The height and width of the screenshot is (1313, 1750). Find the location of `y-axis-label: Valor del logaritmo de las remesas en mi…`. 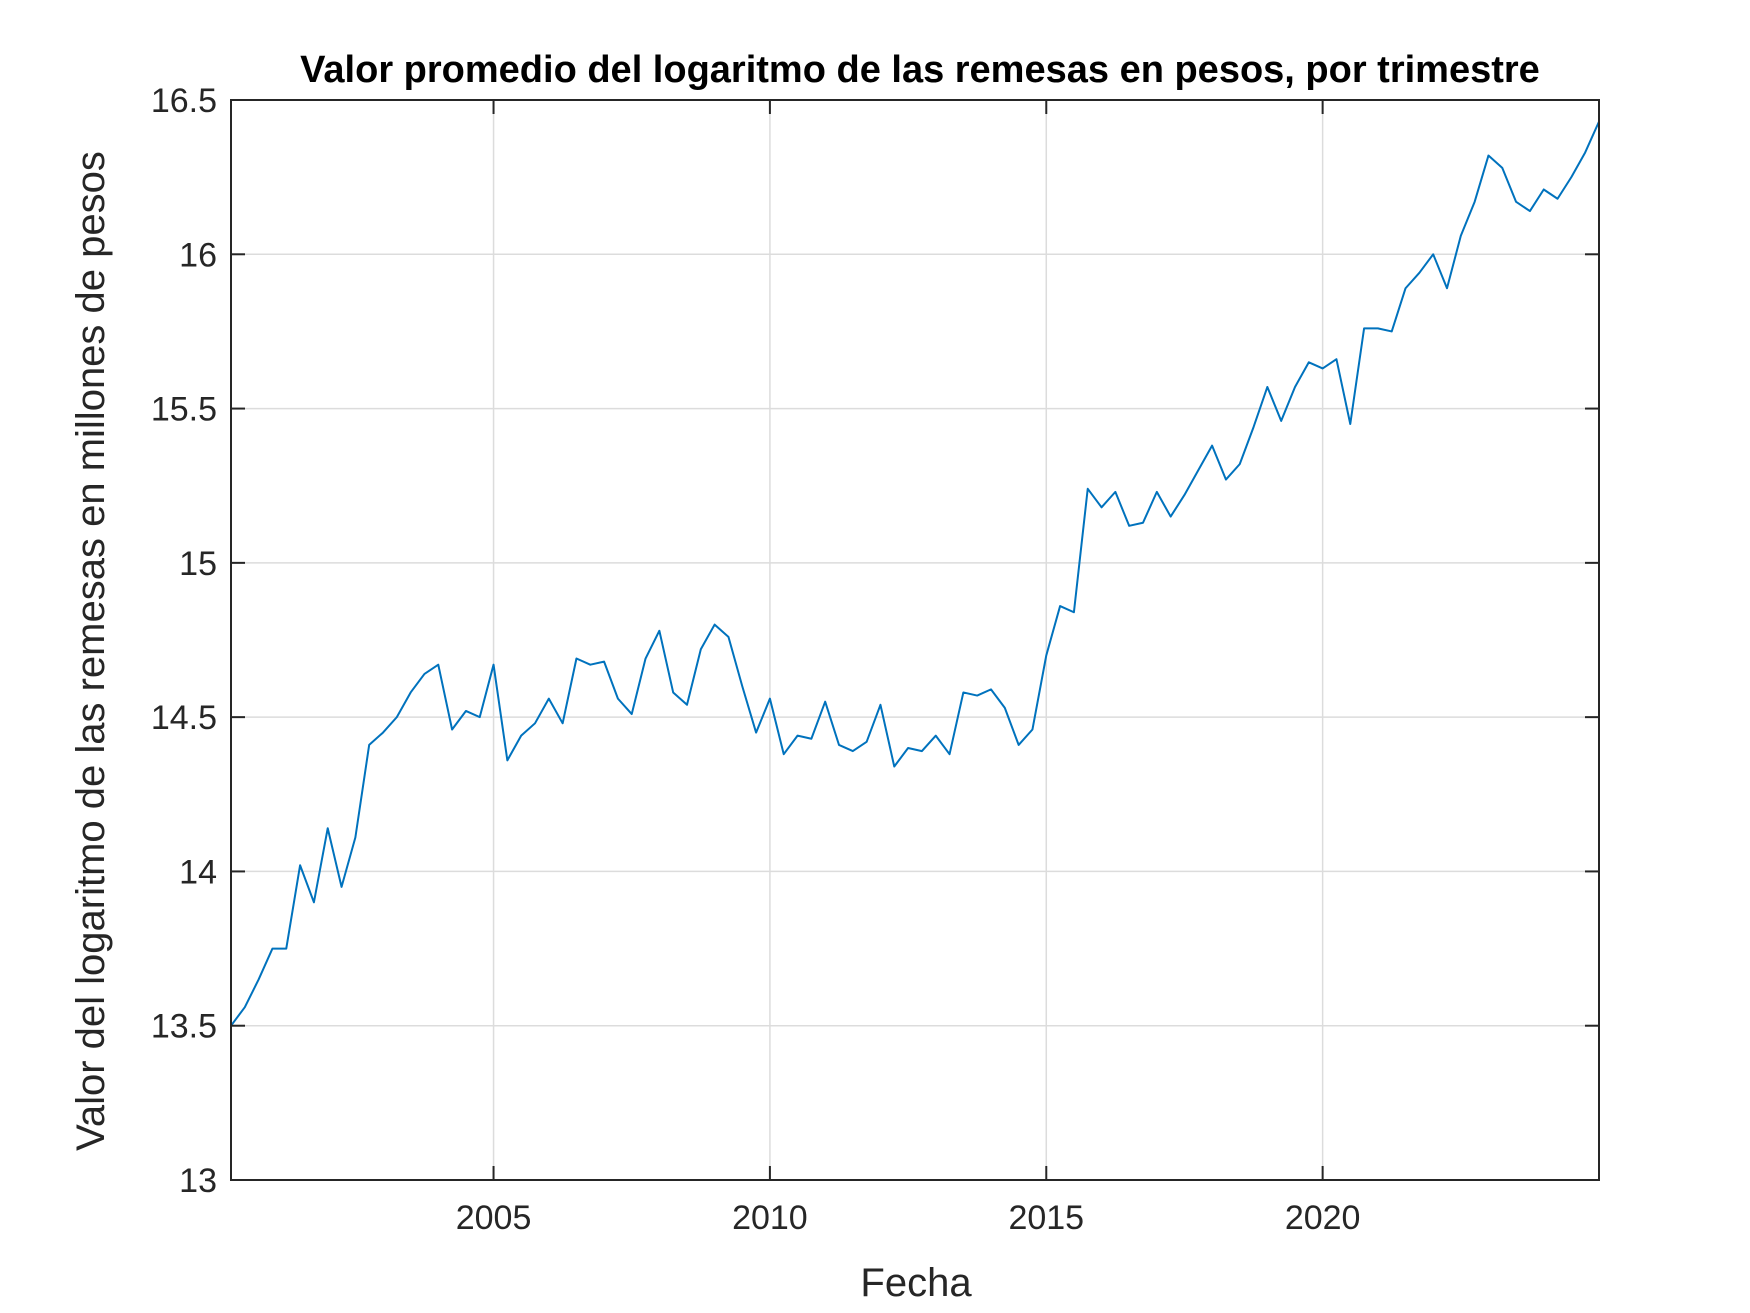

y-axis-label: Valor del logaritmo de las remesas en mi… is located at coordinates (91, 651).